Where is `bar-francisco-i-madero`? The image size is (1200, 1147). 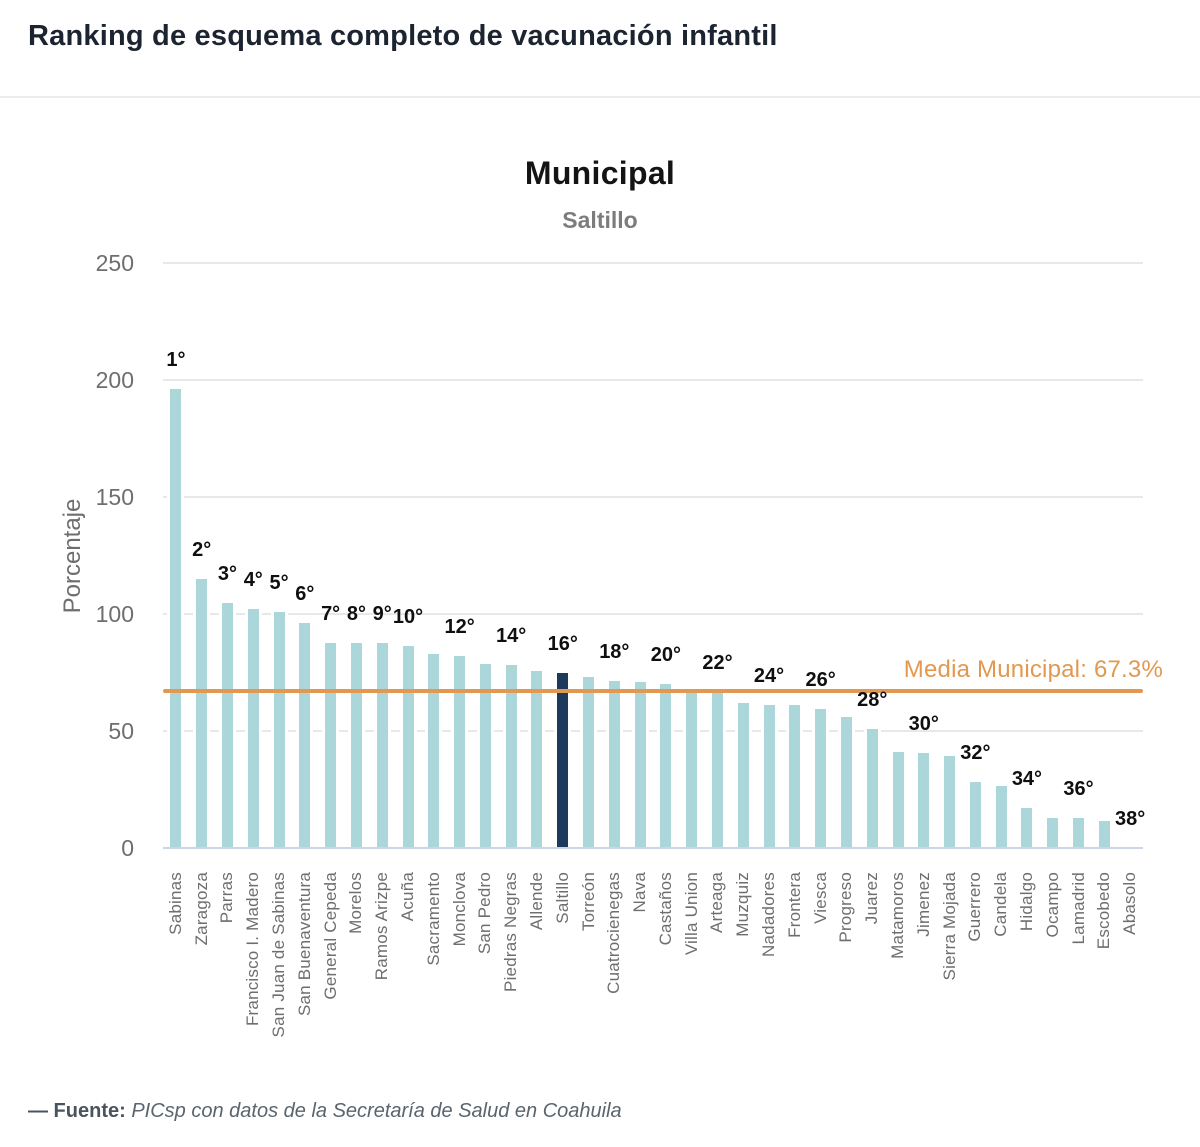
bar-francisco-i-madero is located at coordinates (253, 728).